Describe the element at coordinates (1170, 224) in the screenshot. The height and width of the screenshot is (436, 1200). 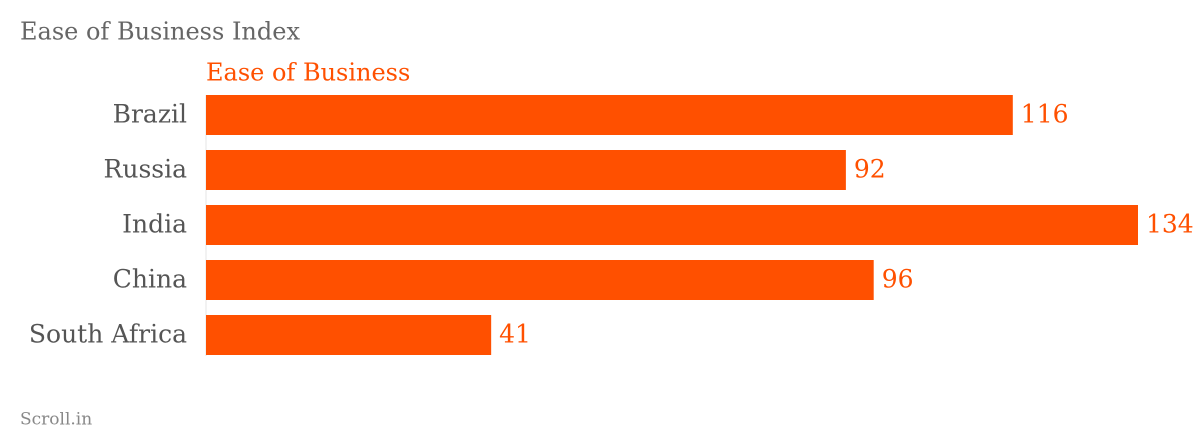
I see `value-label: 134` at that location.